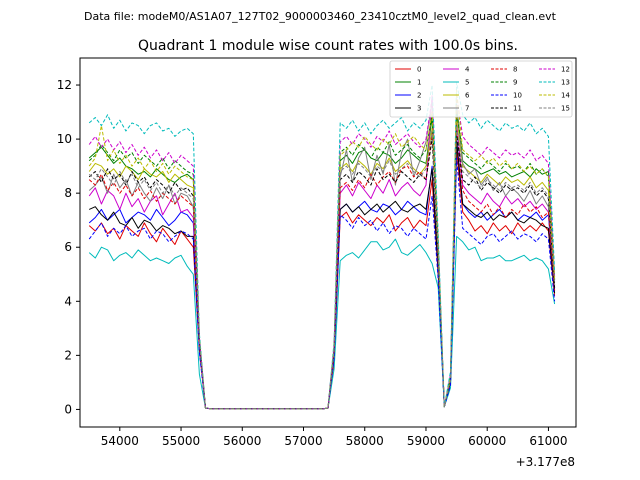  What do you see at coordinates (68, 409) in the screenshot?
I see `y-tick-label: 0` at bounding box center [68, 409].